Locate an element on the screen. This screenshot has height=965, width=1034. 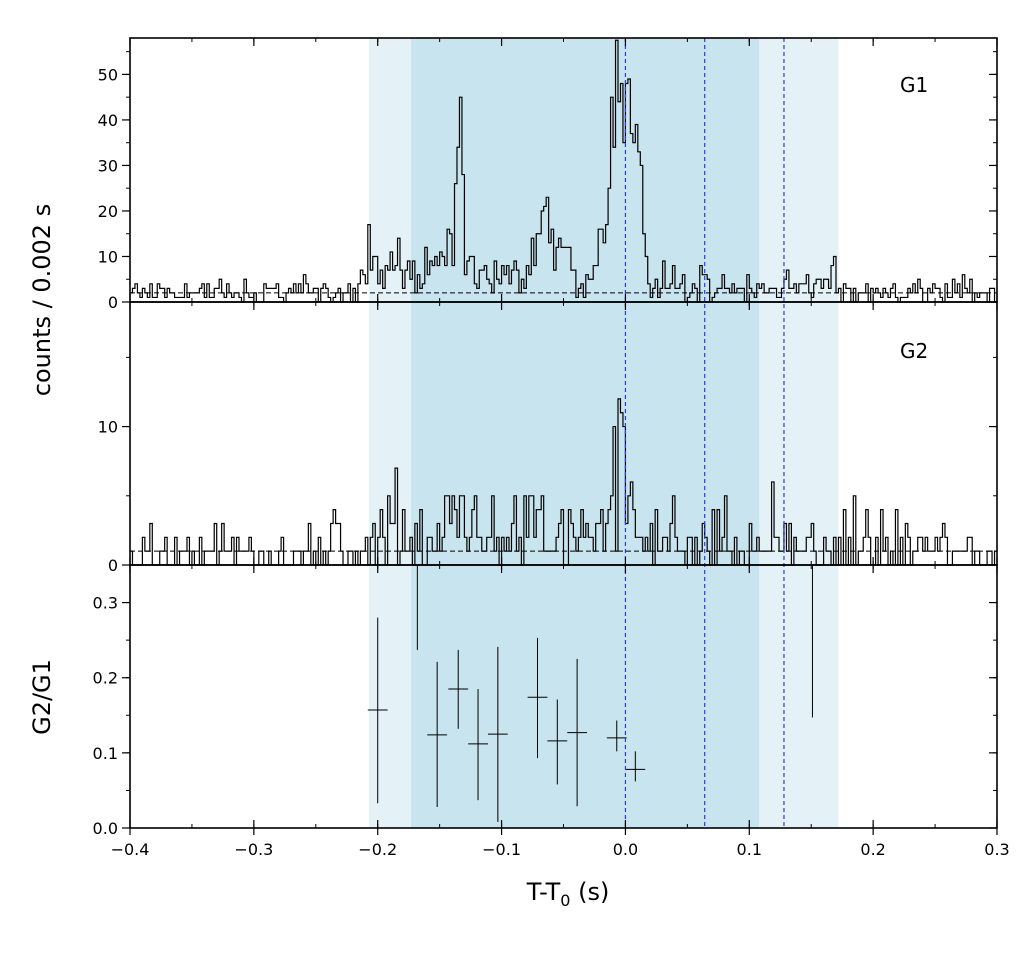
x-tick-label: −0.3 is located at coordinates (253, 849).